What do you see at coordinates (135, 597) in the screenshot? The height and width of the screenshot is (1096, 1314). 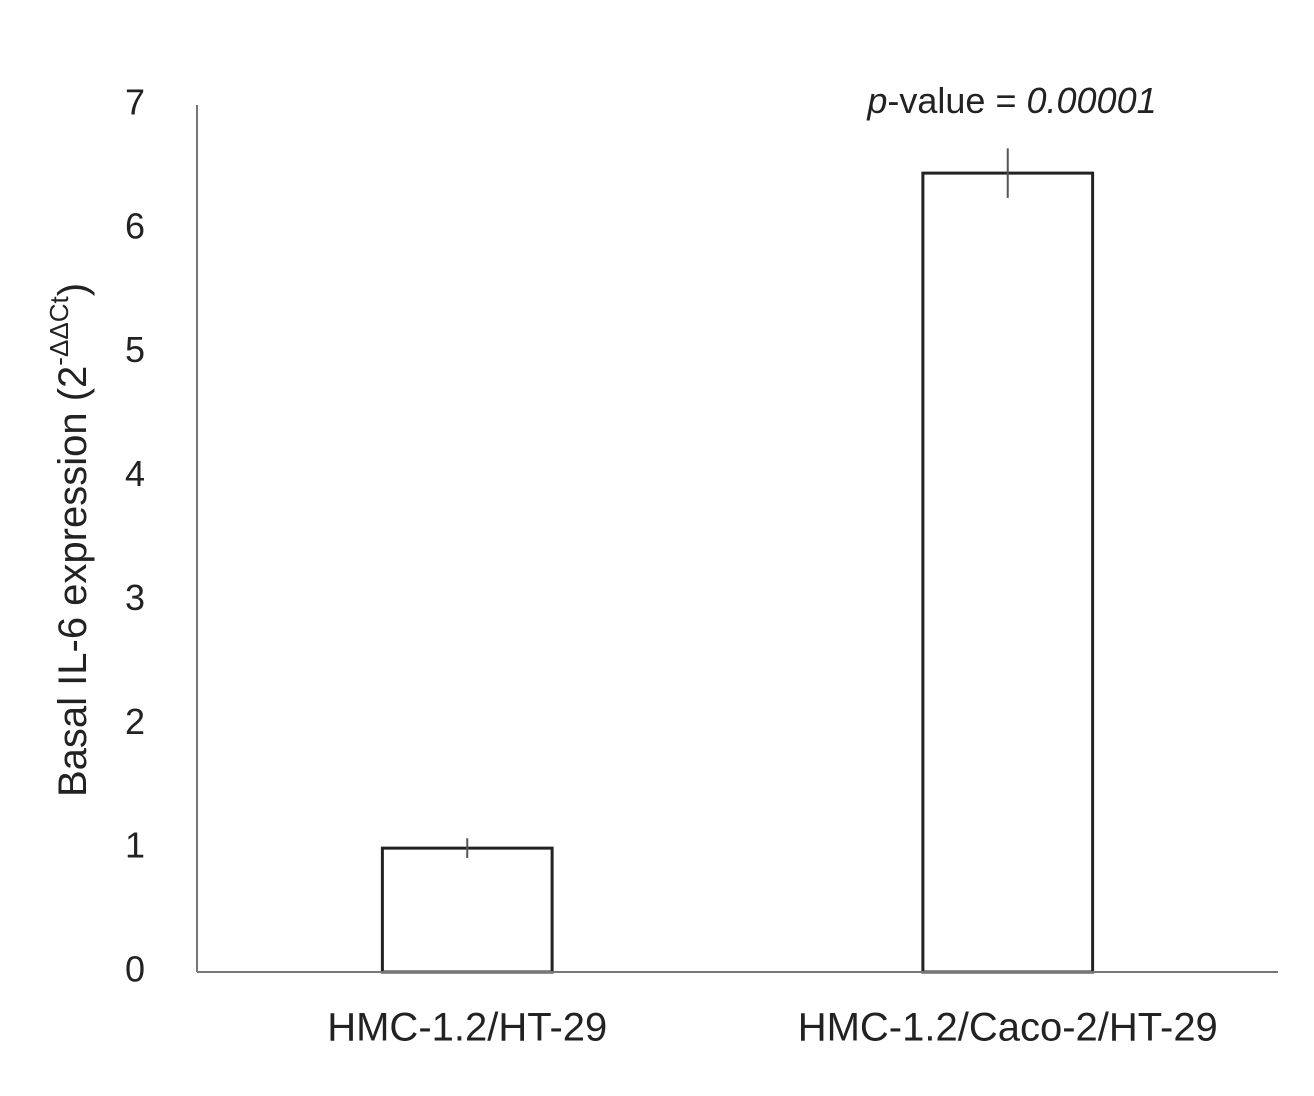 I see `y-tick-label: 3` at bounding box center [135, 597].